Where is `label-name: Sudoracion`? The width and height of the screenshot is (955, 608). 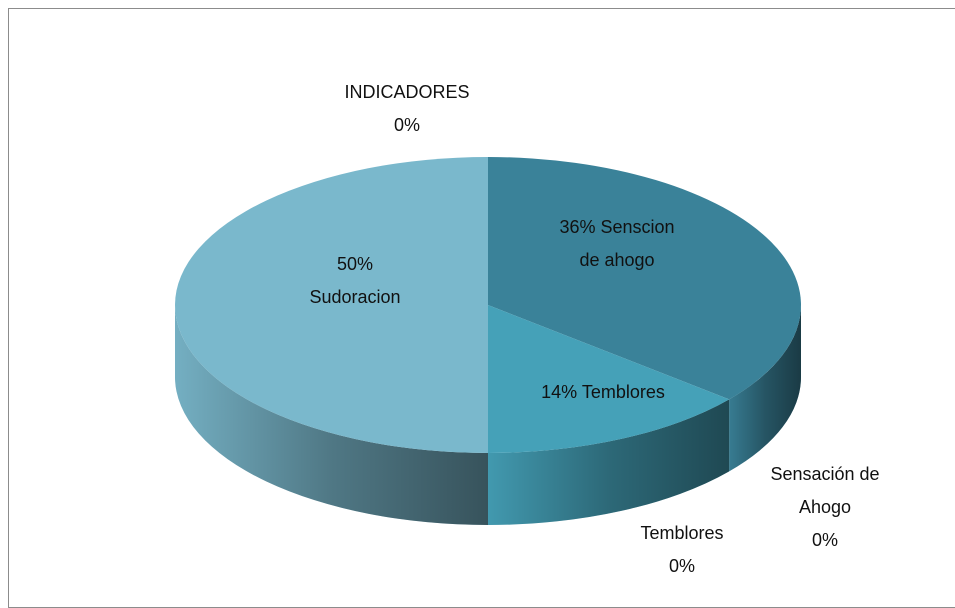 label-name: Sudoracion is located at coordinates (355, 297).